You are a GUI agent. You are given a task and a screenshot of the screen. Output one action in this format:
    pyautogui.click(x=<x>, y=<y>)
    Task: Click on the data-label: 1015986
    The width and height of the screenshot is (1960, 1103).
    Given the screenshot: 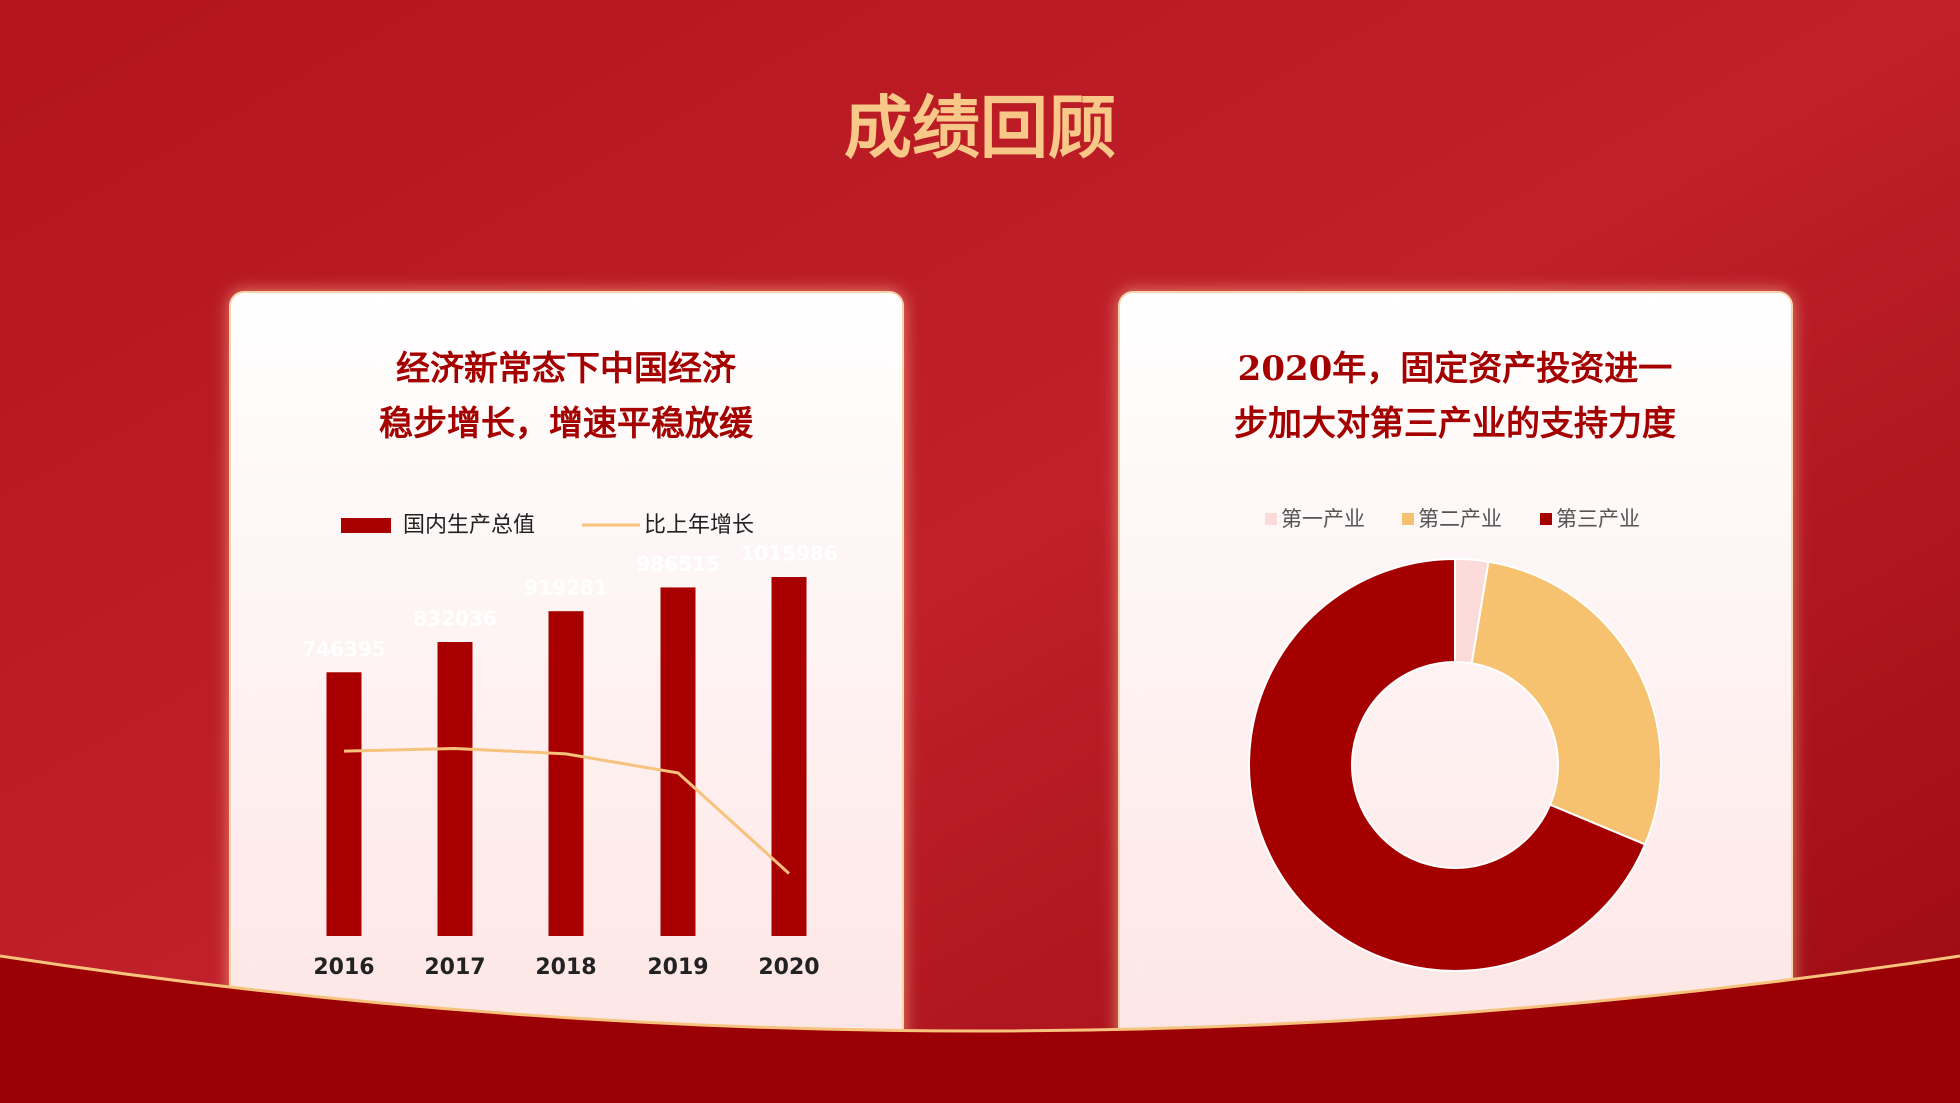 What is the action you would take?
    pyautogui.click(x=788, y=554)
    